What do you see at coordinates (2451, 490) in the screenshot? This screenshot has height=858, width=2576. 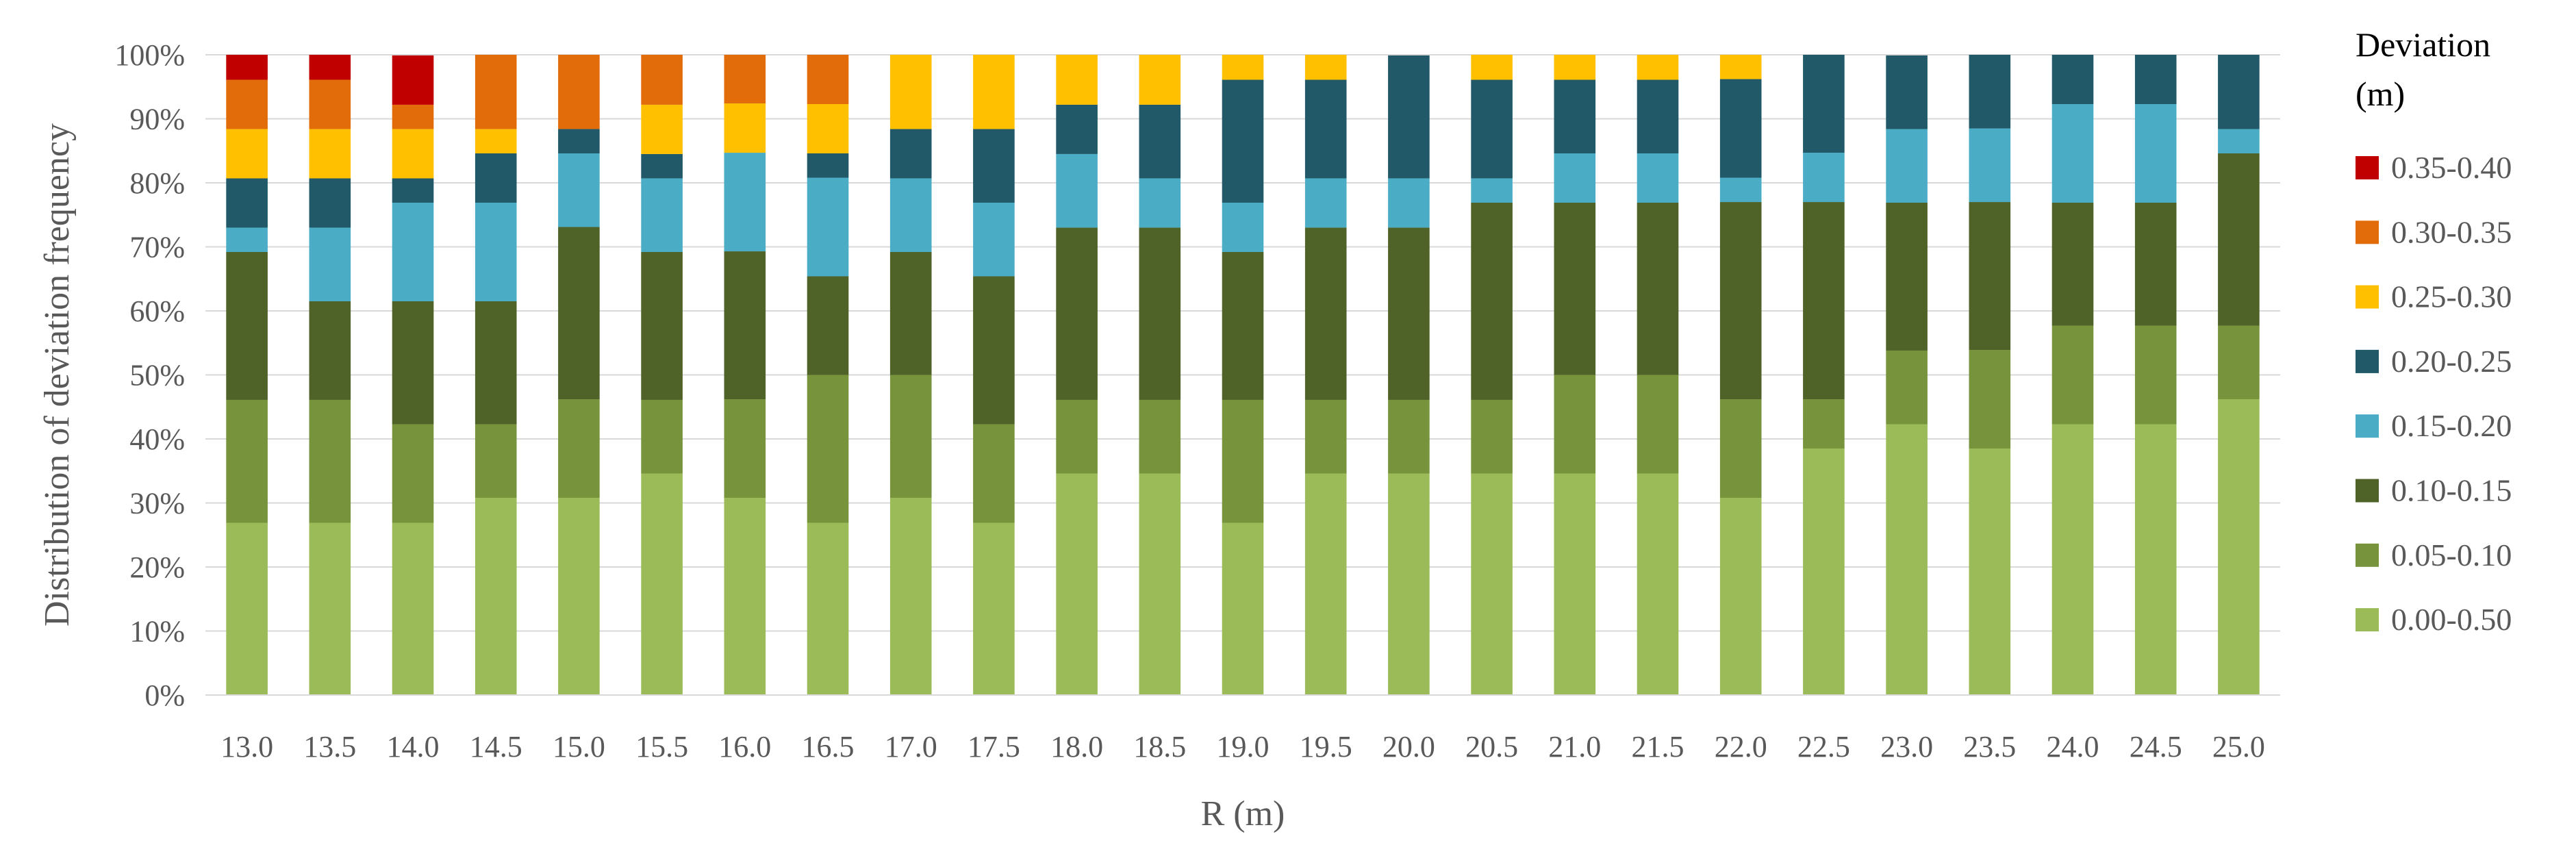 I see `legend-label-0.10-0.15: 0.10-0.15` at bounding box center [2451, 490].